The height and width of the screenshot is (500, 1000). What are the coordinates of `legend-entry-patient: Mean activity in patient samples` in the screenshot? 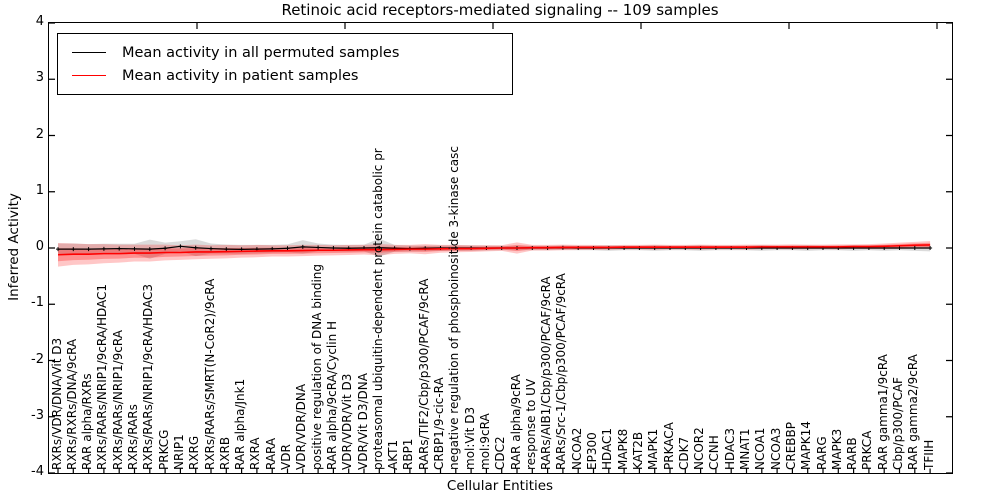 It's located at (292, 76).